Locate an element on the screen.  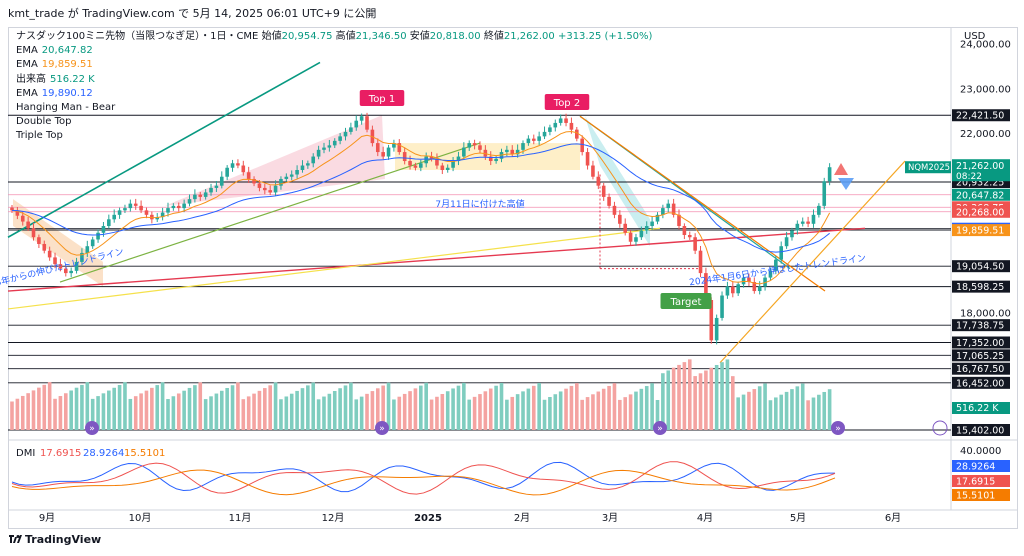
decline-channel-zone is located at coordinates (617, 181).